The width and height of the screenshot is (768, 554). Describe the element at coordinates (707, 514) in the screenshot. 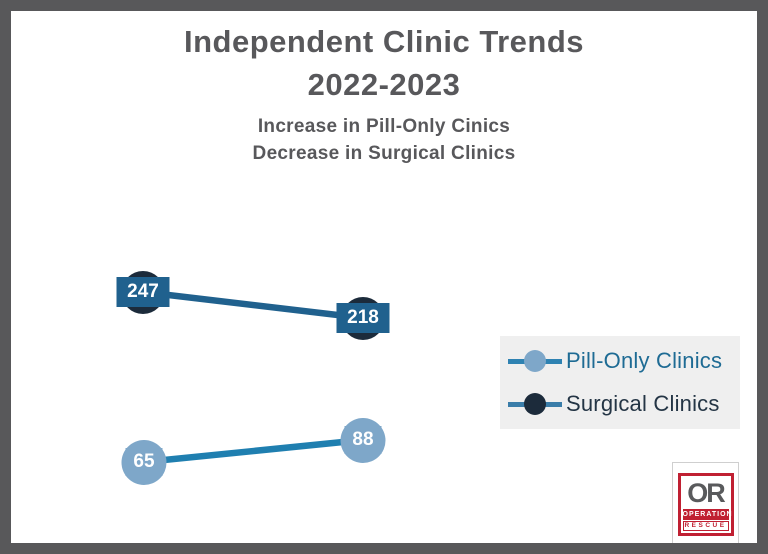

I see `logo-operation-text: OPERATION` at that location.